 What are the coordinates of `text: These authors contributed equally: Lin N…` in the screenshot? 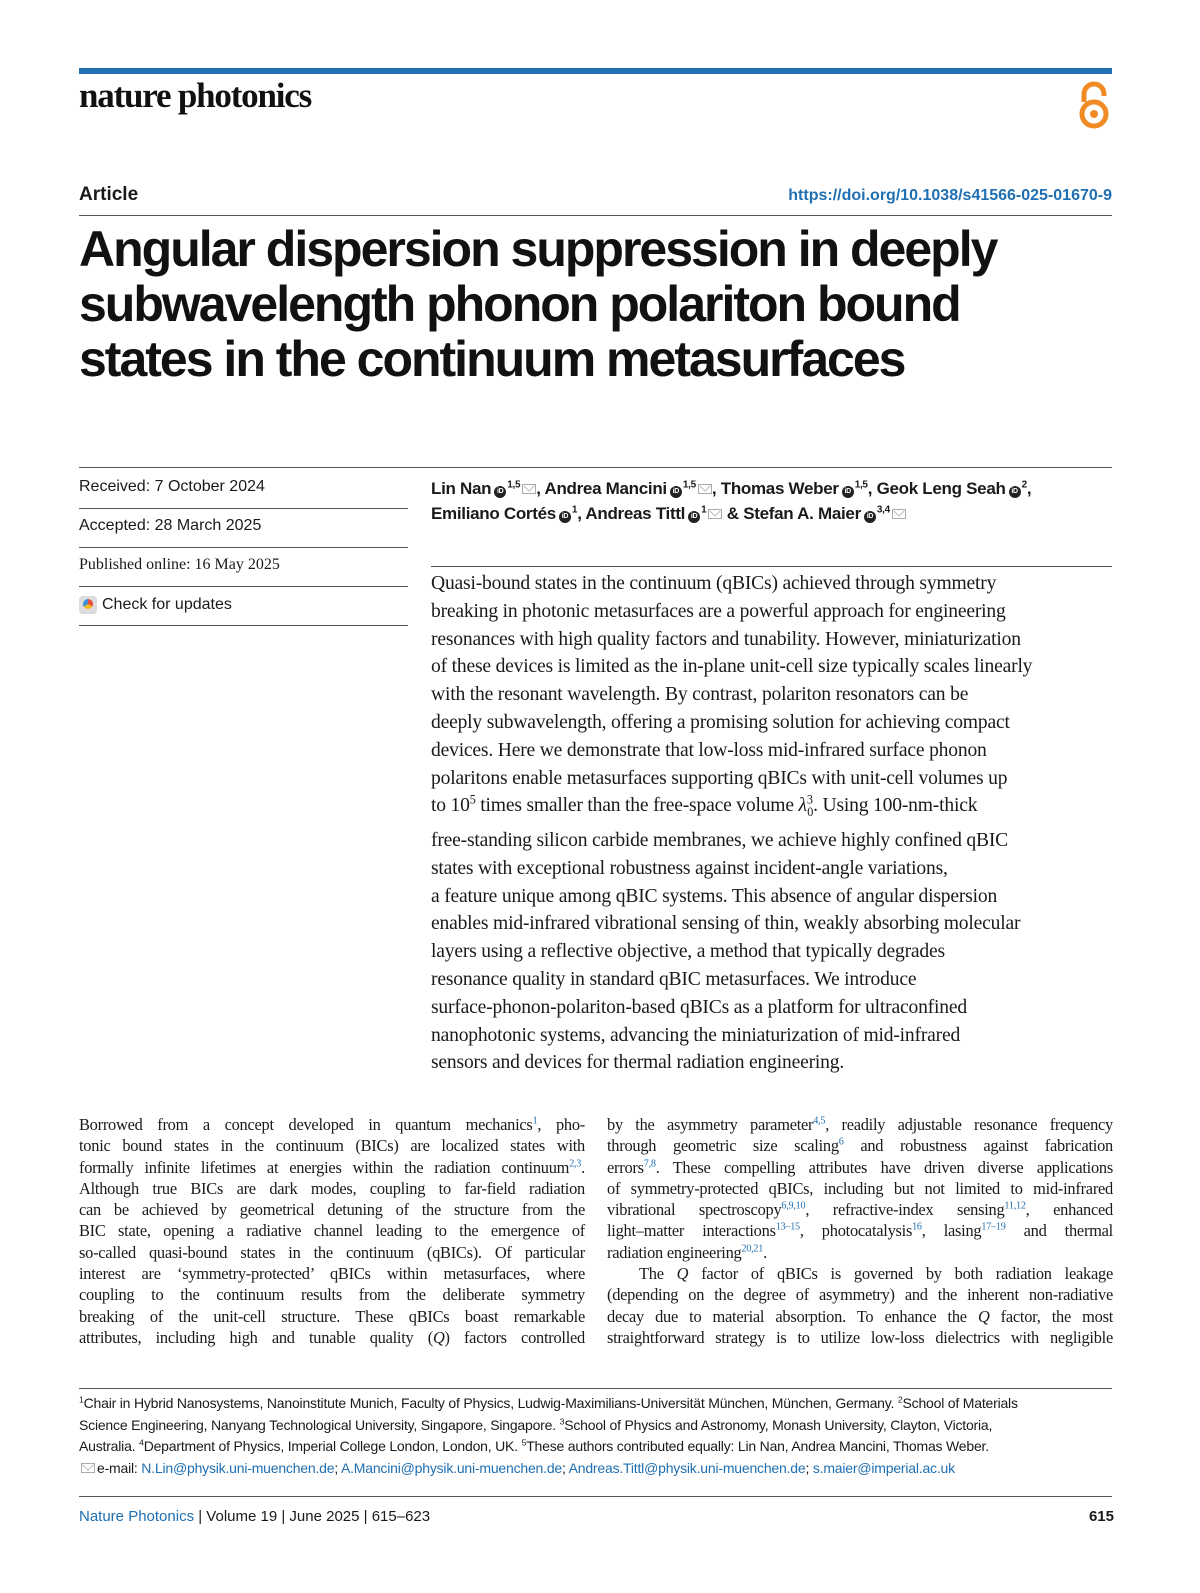 It's located at (757, 1446).